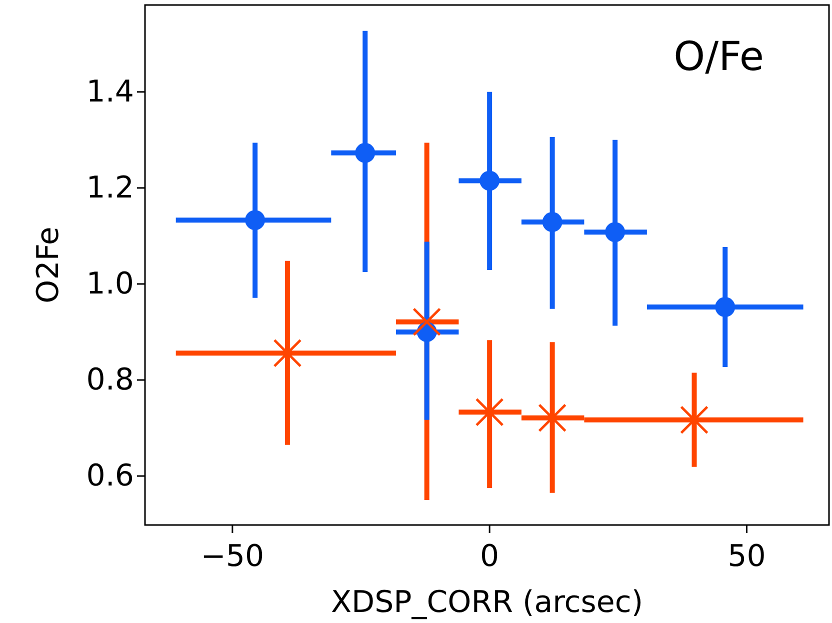 This screenshot has height=623, width=832. Describe the element at coordinates (110, 92) in the screenshot. I see `y-tick-label: 1.4` at that location.